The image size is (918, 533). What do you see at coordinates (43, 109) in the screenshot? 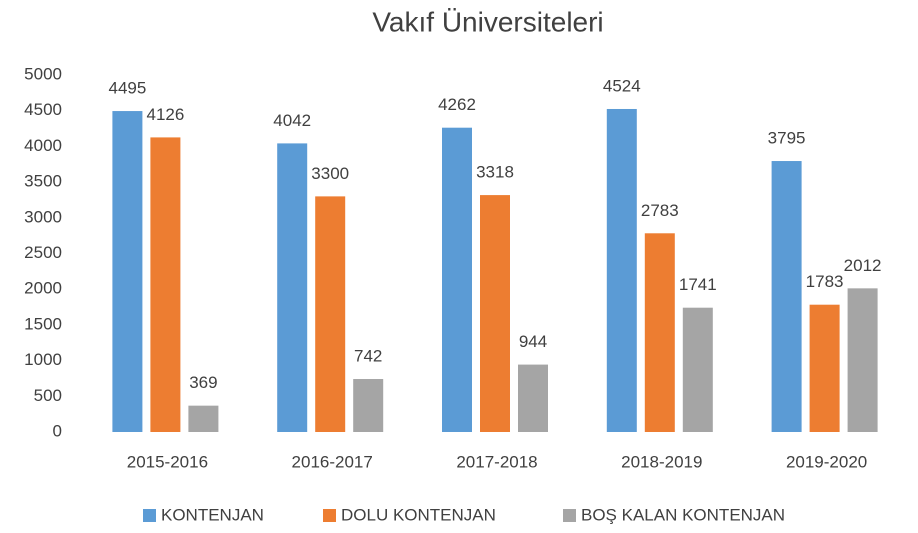
I see `y-tick-label: 4500` at bounding box center [43, 109].